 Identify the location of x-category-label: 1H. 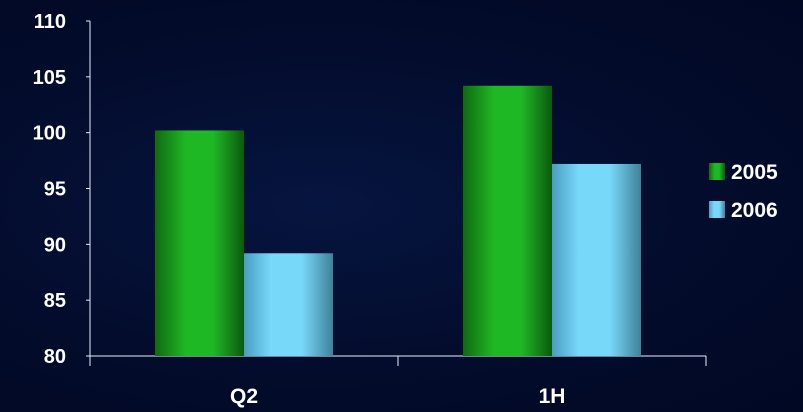
(552, 396).